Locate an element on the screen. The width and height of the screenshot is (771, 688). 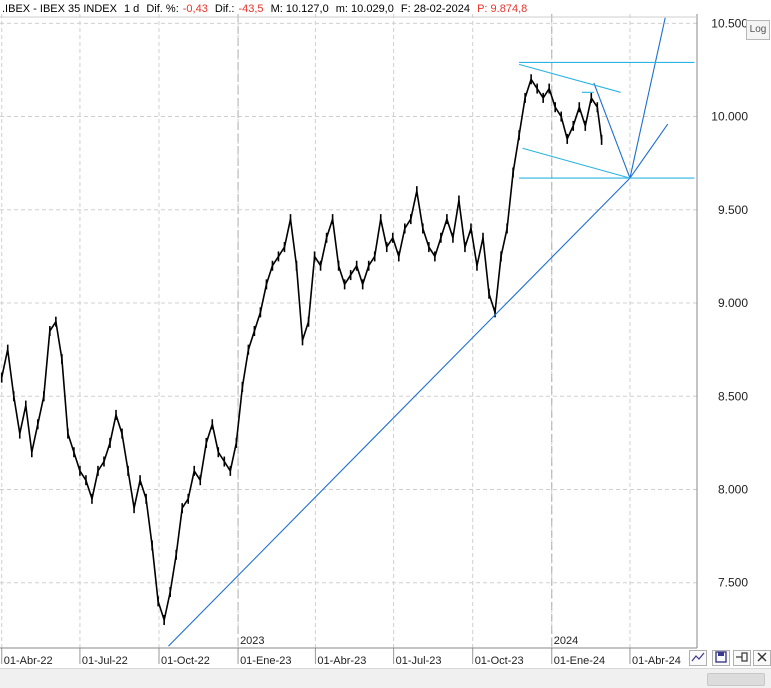
x-tick-label: 01-Abr-23 is located at coordinates (341, 661).